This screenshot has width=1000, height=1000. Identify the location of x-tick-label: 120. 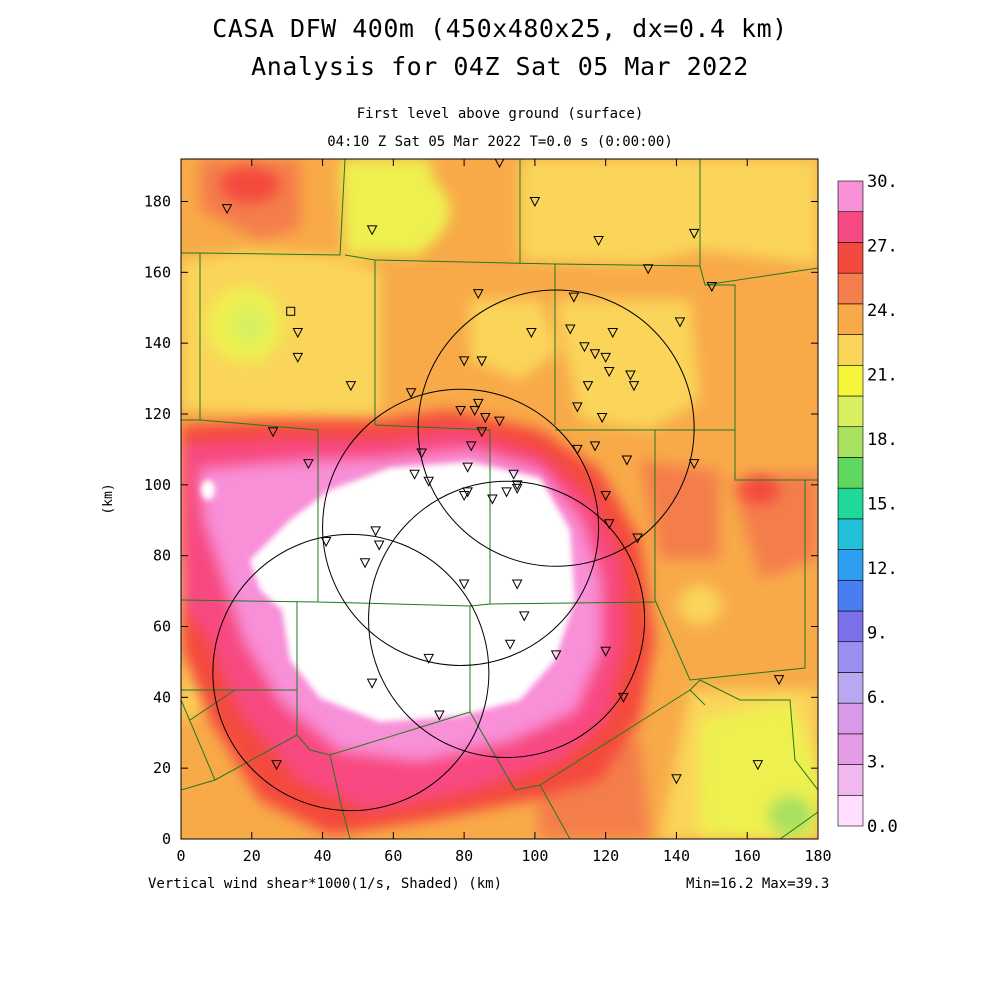
(605, 856).